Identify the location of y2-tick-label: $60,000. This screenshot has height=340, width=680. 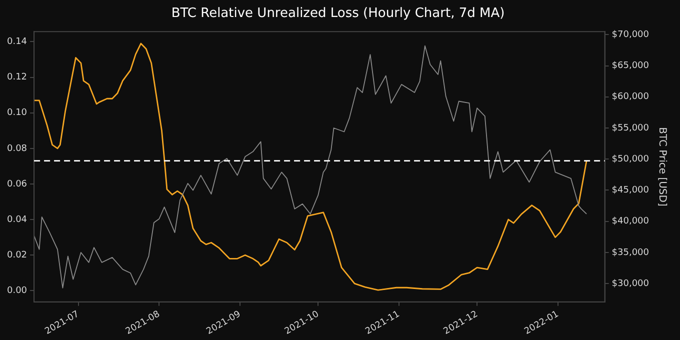
(631, 97).